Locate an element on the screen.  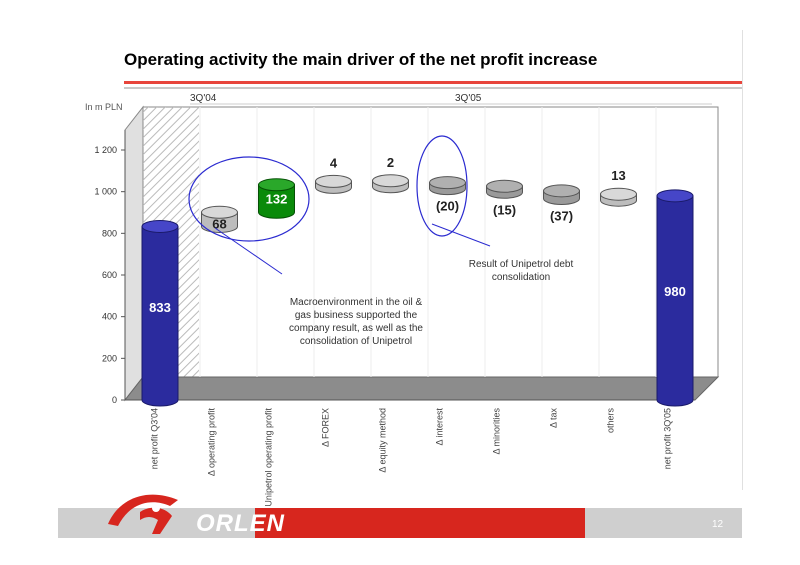
page-number: 12 is located at coordinates (718, 524).